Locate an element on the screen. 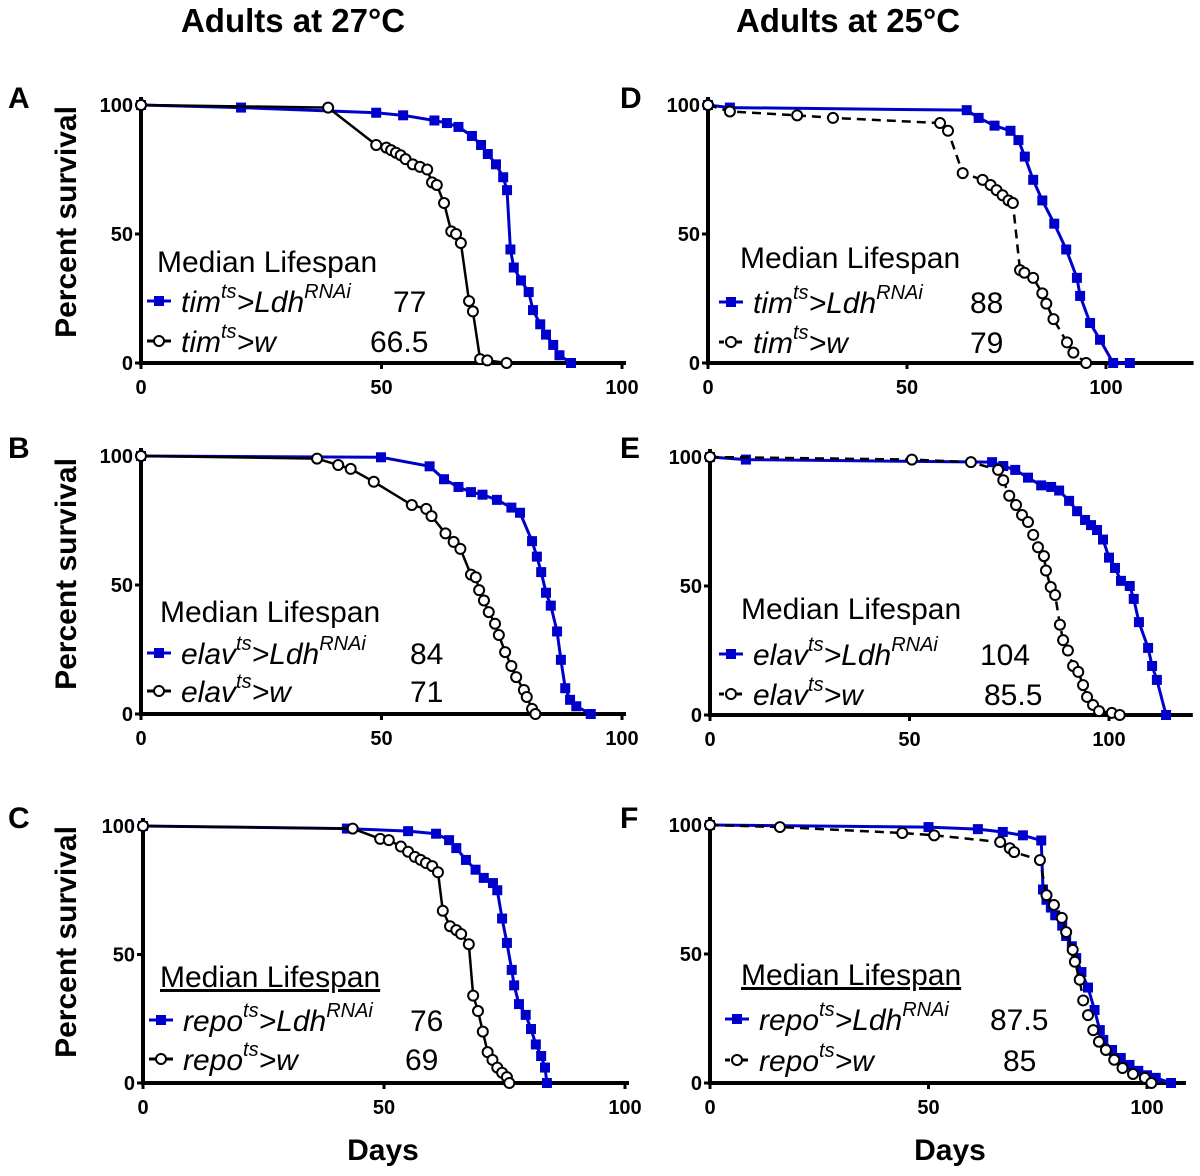 Image resolution: width=1200 pixels, height=1176 pixels. median-lifespan-value: 71 is located at coordinates (426, 692).